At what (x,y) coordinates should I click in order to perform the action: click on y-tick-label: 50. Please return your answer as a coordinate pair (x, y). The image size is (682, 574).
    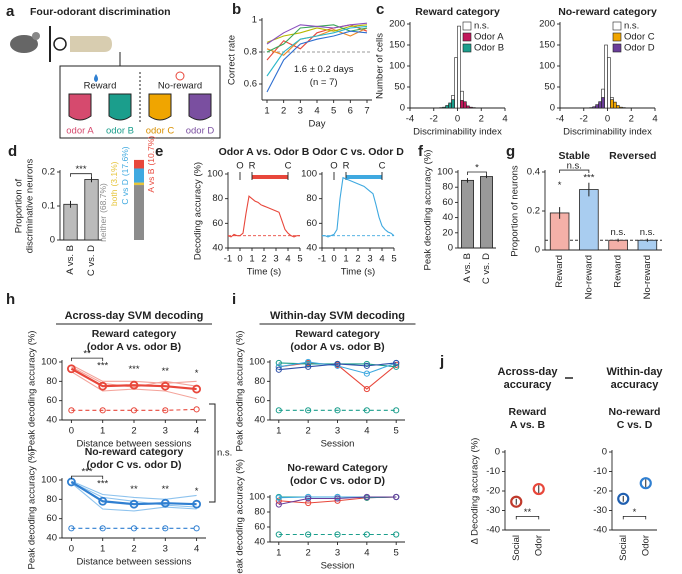
    Looking at the image, I should click on (549, 87).